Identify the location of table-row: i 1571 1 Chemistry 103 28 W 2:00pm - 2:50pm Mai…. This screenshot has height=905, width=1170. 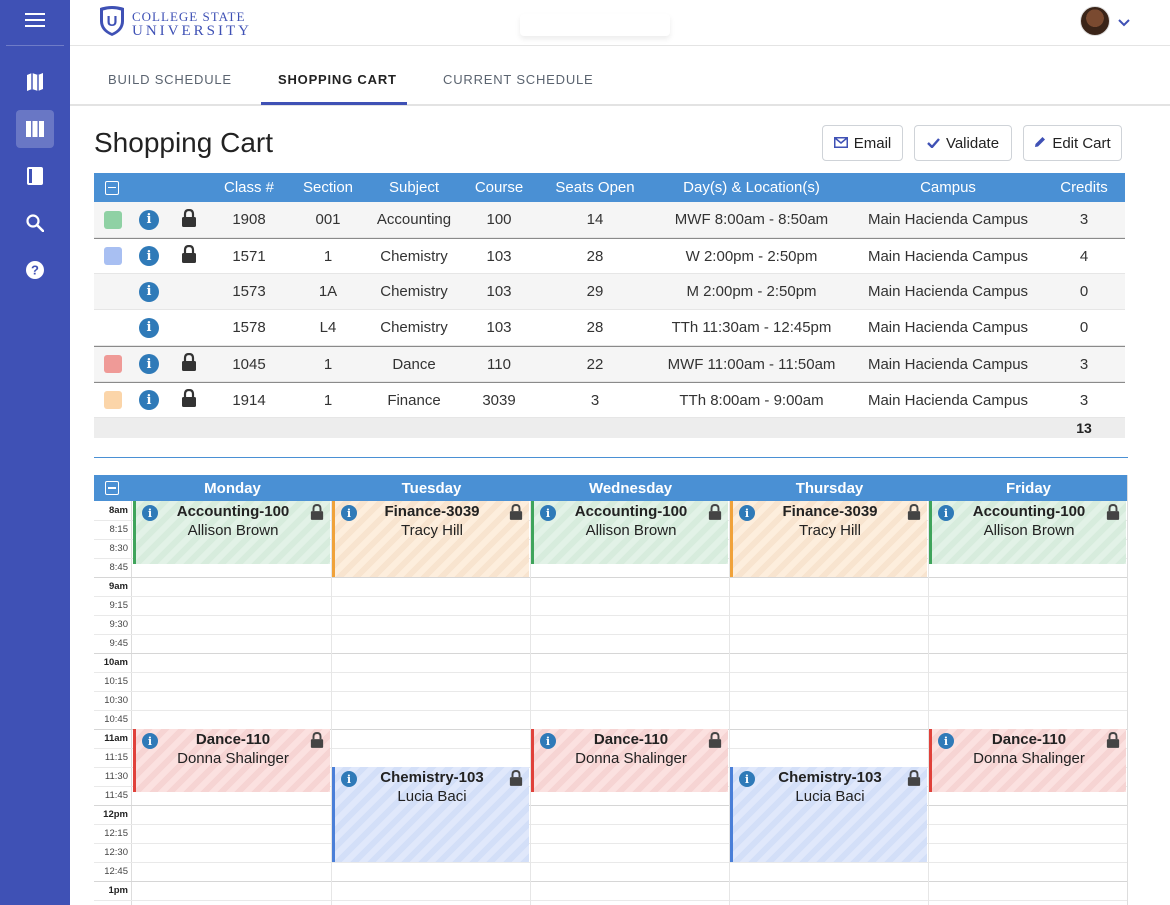
(609, 256).